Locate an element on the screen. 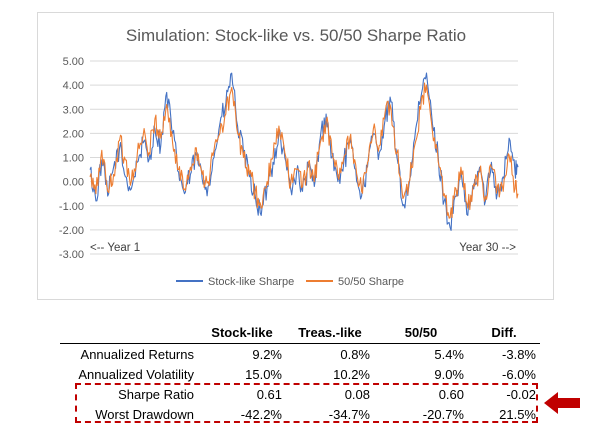 The image size is (592, 444). table-cell: 0.60 is located at coordinates (451, 394).